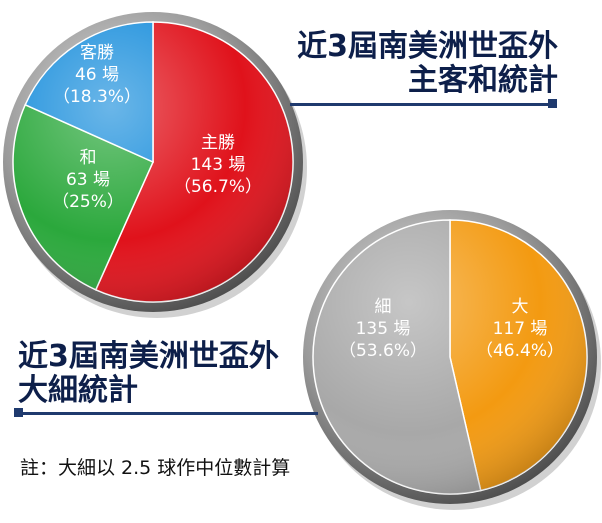 This screenshot has width=602, height=523. What do you see at coordinates (552, 103) in the screenshot?
I see `home-away-title-rule-end` at bounding box center [552, 103].